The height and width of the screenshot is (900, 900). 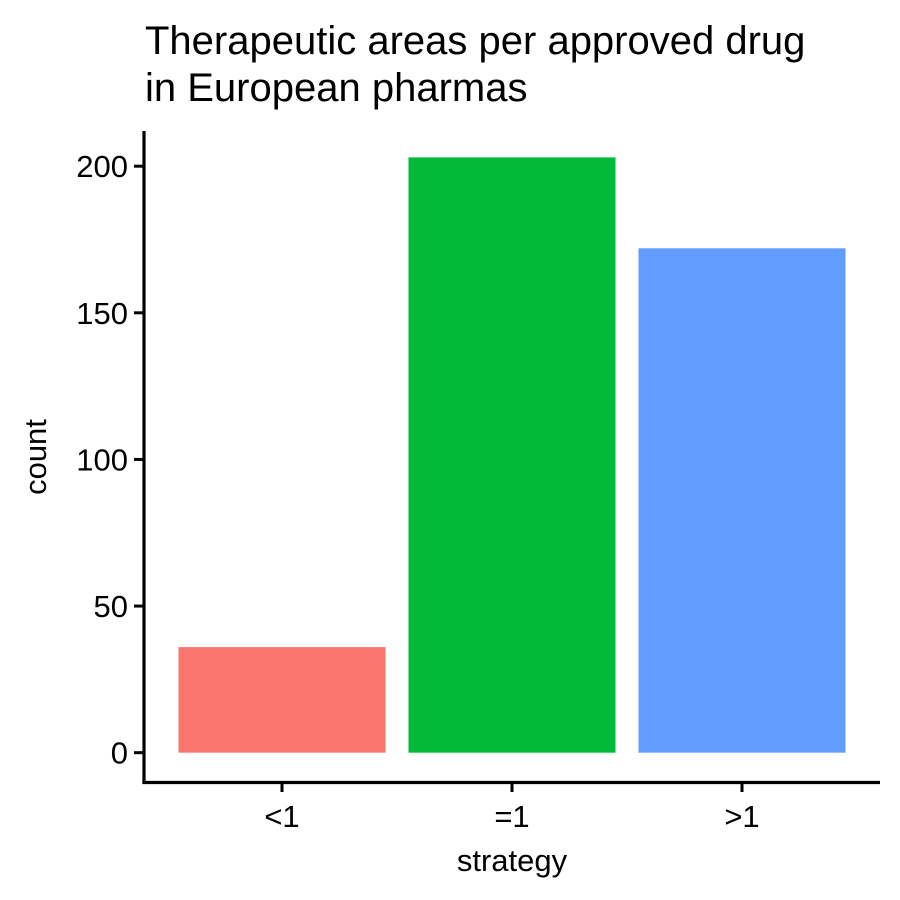 What do you see at coordinates (111, 606) in the screenshot?
I see `y-tick-label: 50` at bounding box center [111, 606].